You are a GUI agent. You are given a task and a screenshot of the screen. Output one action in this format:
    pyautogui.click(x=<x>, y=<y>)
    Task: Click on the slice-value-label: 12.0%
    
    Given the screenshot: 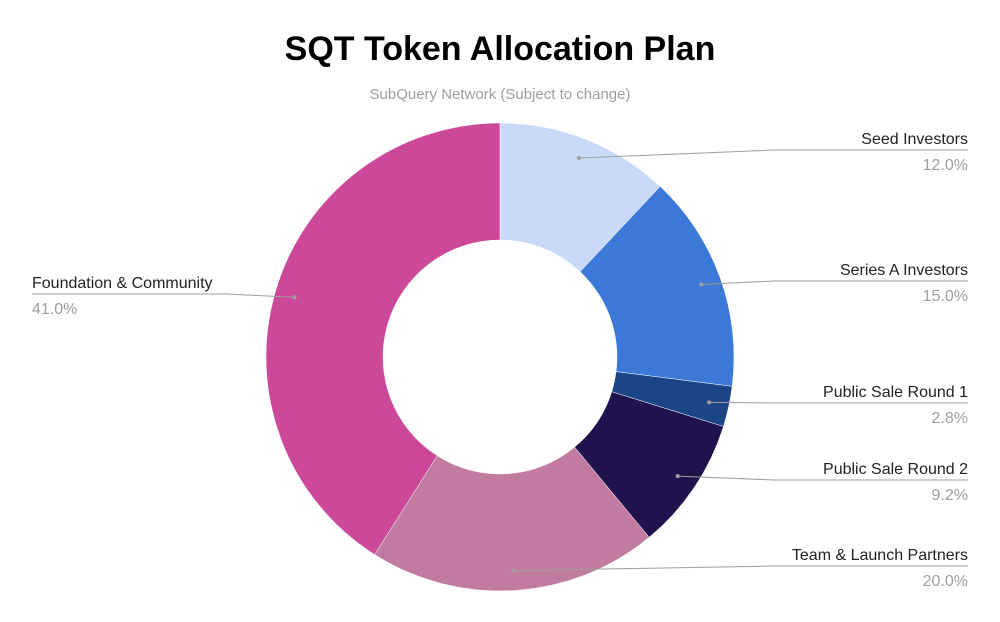 What is the action you would take?
    pyautogui.click(x=945, y=165)
    